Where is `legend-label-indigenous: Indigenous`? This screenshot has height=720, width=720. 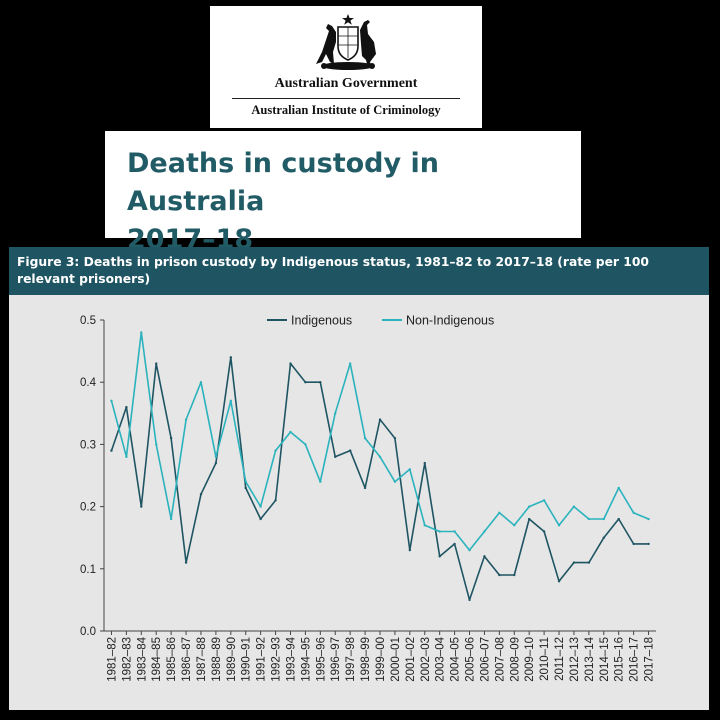
legend-label-indigenous: Indigenous is located at coordinates (321, 321).